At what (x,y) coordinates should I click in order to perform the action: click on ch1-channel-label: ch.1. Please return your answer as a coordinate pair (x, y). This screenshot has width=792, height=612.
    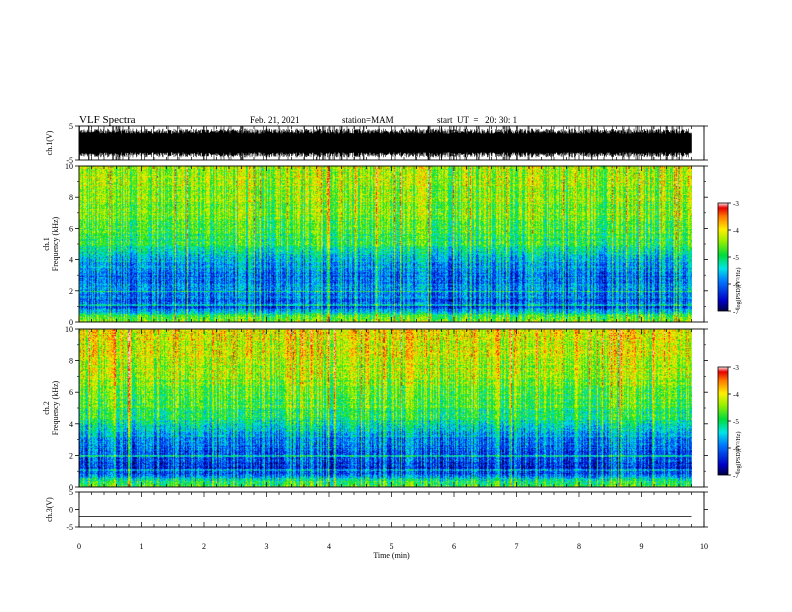
    Looking at the image, I should click on (46, 244).